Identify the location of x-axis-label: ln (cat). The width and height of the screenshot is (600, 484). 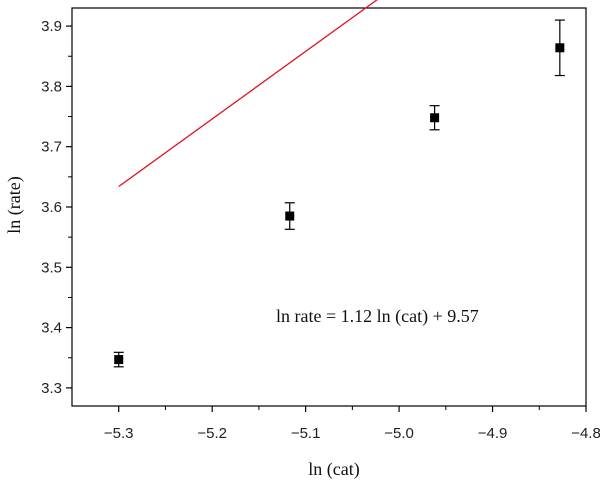
(333, 469).